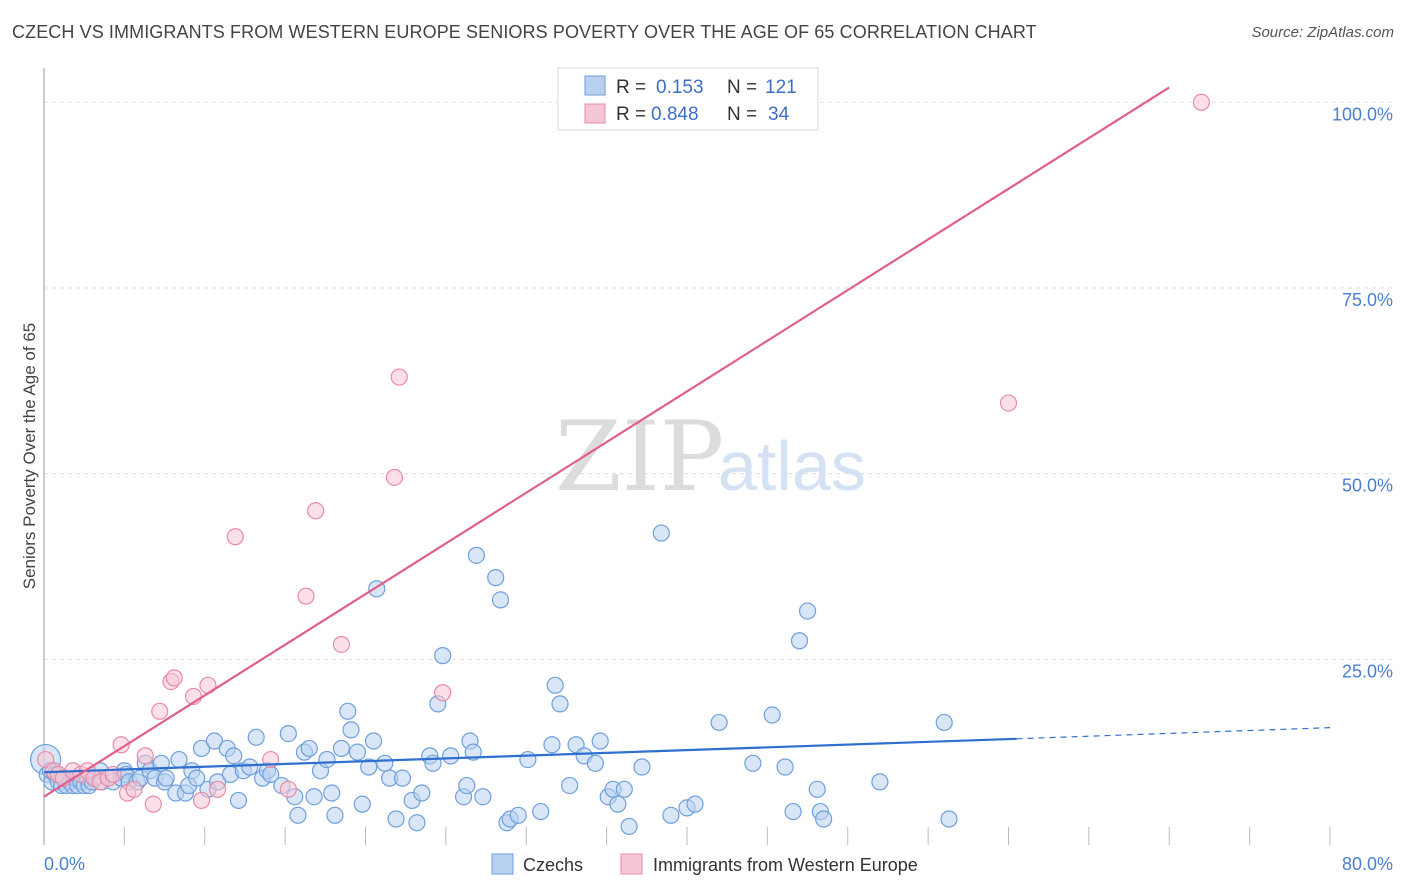 This screenshot has width=1406, height=892. Describe the element at coordinates (727, 836) in the screenshot. I see `x-axis-ticks` at that location.